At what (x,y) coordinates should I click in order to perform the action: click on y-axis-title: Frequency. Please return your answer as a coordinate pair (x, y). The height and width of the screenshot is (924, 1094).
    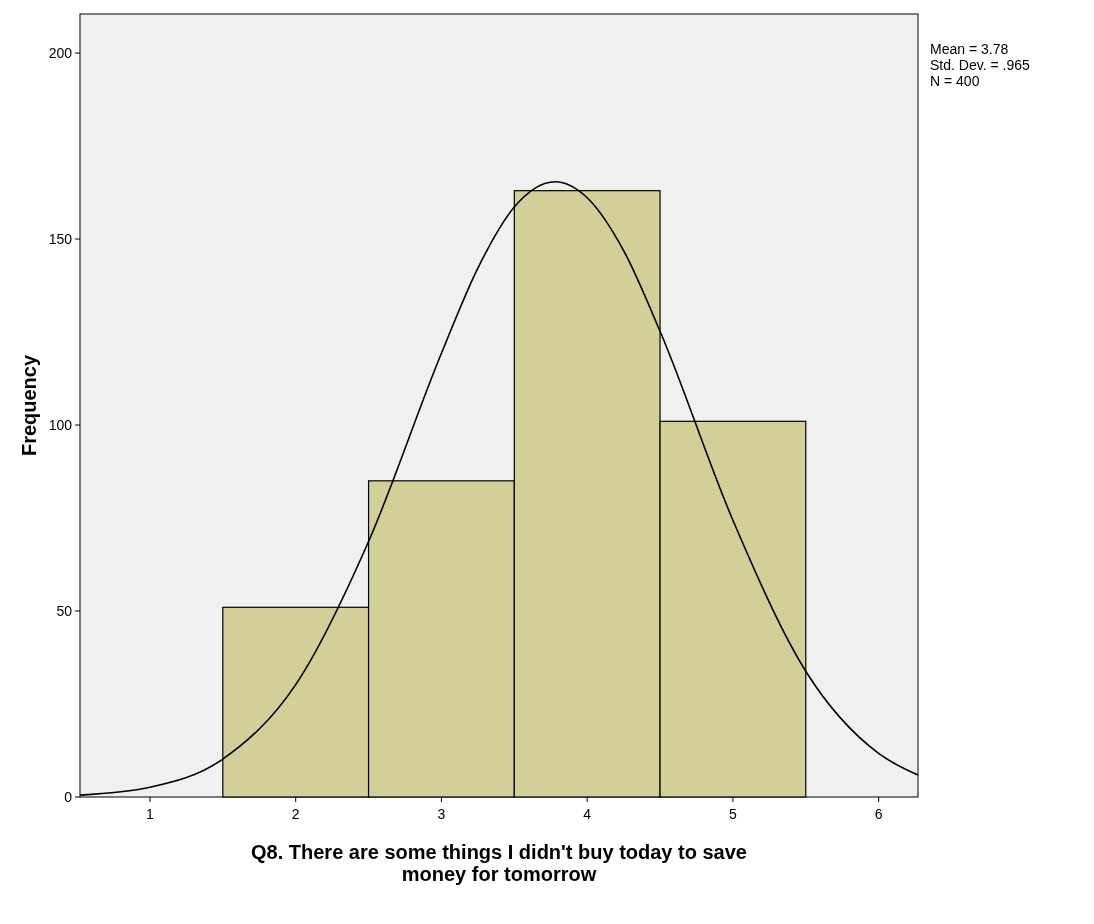
    Looking at the image, I should click on (29, 405).